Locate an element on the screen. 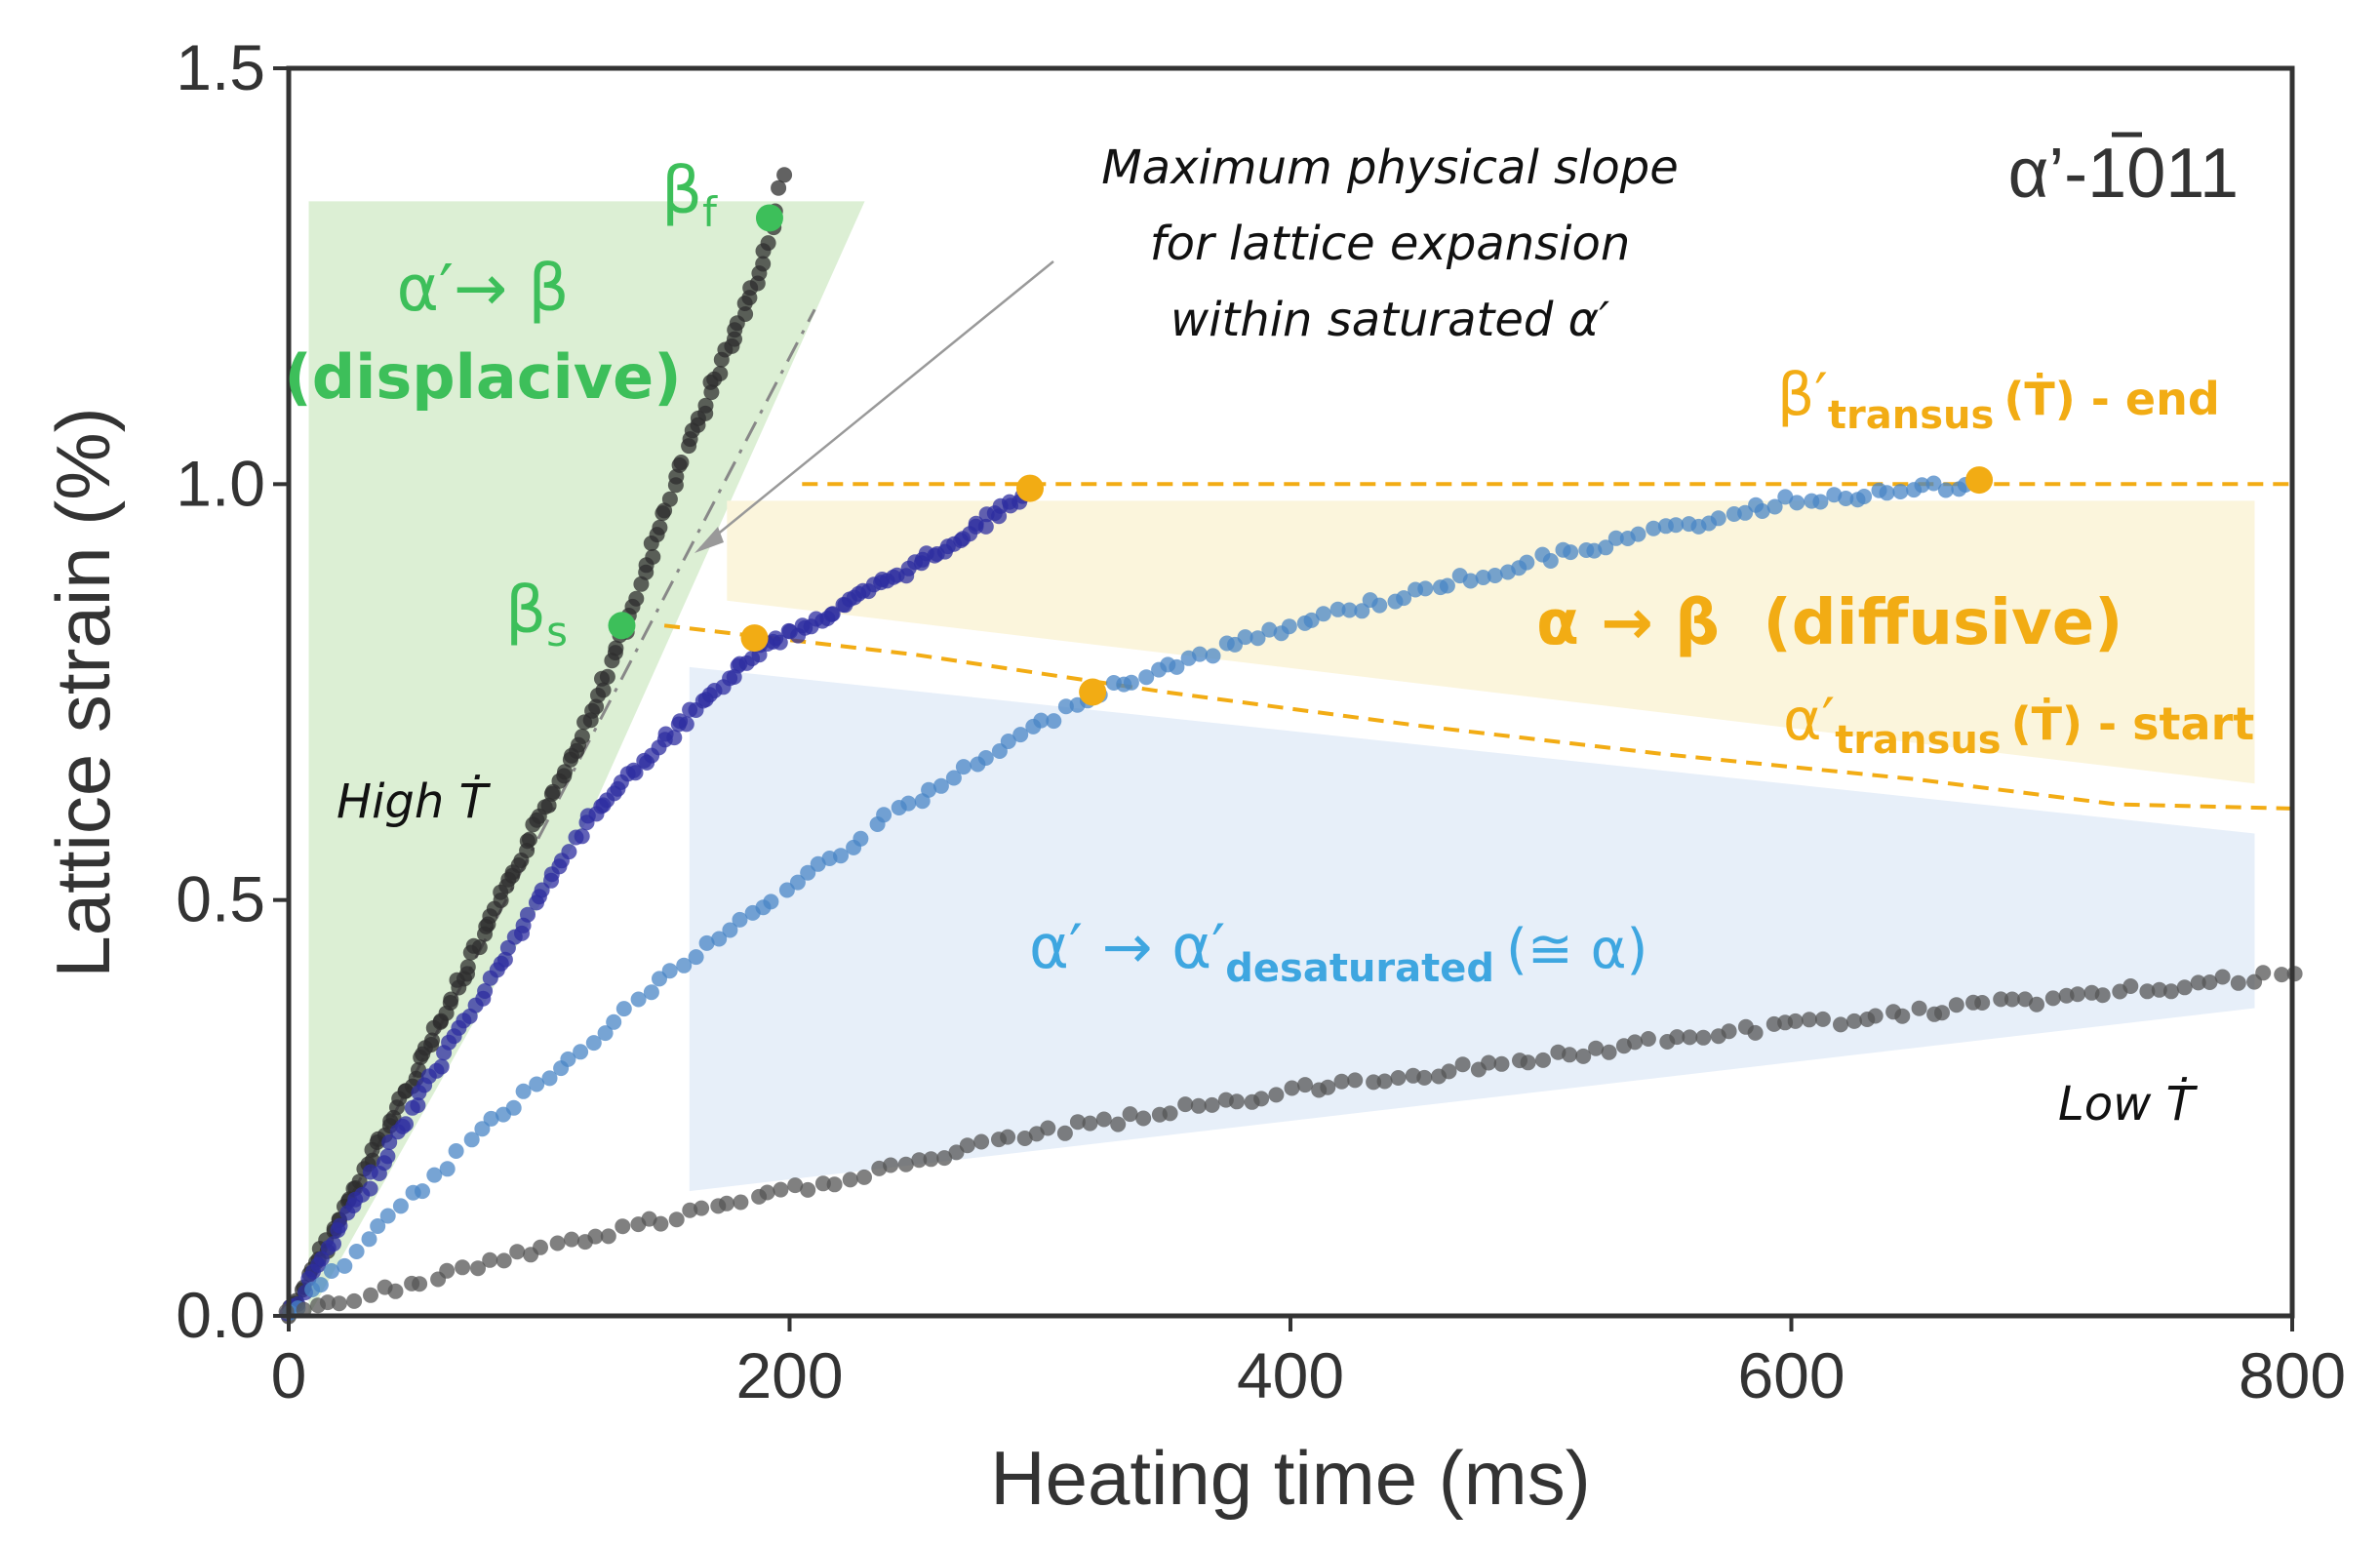 The image size is (2380, 1549). beta-f-label: βf is located at coordinates (689, 195).